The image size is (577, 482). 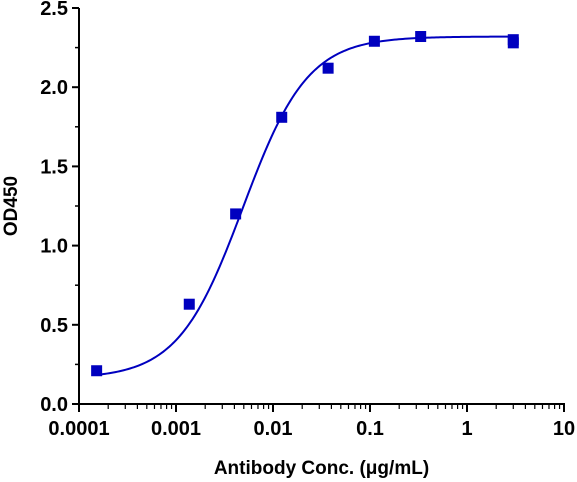 I want to click on x-tick-label: 0.1, so click(x=370, y=429).